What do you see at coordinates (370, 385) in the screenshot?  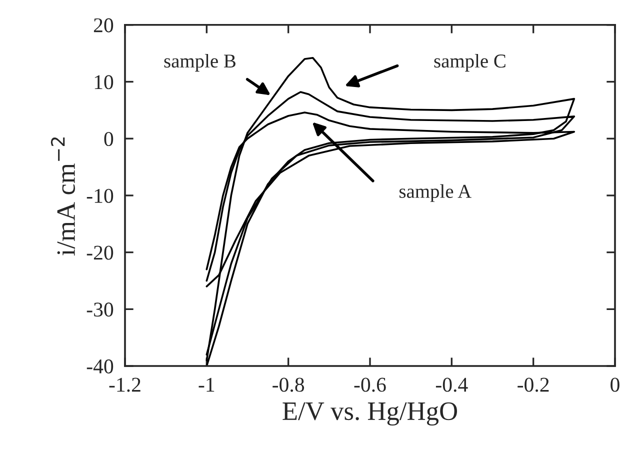 I see `x-tick-label: -0.6` at bounding box center [370, 385].